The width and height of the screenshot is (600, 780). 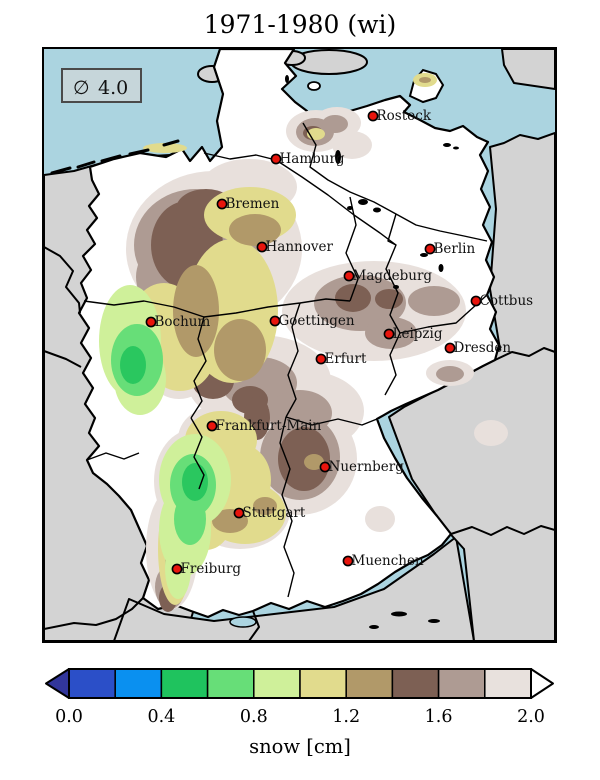 I want to click on city-marker-dresden: Dresden, so click(x=478, y=348).